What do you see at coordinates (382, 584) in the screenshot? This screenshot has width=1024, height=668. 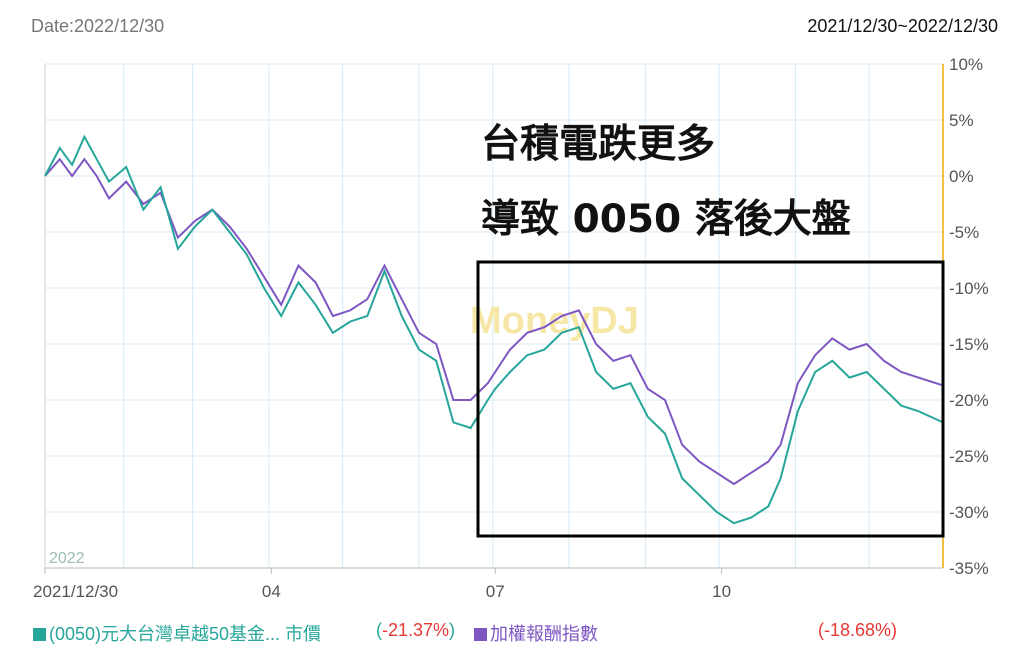 I see `x-tick-labels: 2021/12/30 04 07 10` at bounding box center [382, 584].